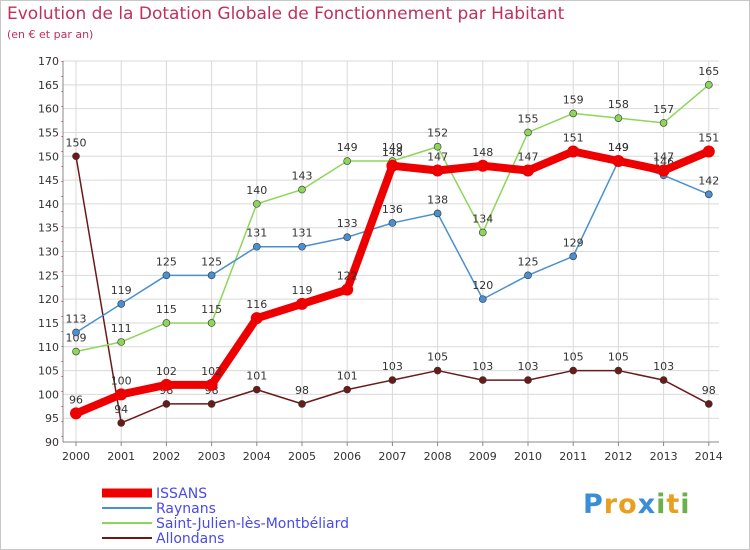 Image resolution: width=750 pixels, height=550 pixels. Describe the element at coordinates (256, 304) in the screenshot. I see `data-label-issans: 116` at that location.